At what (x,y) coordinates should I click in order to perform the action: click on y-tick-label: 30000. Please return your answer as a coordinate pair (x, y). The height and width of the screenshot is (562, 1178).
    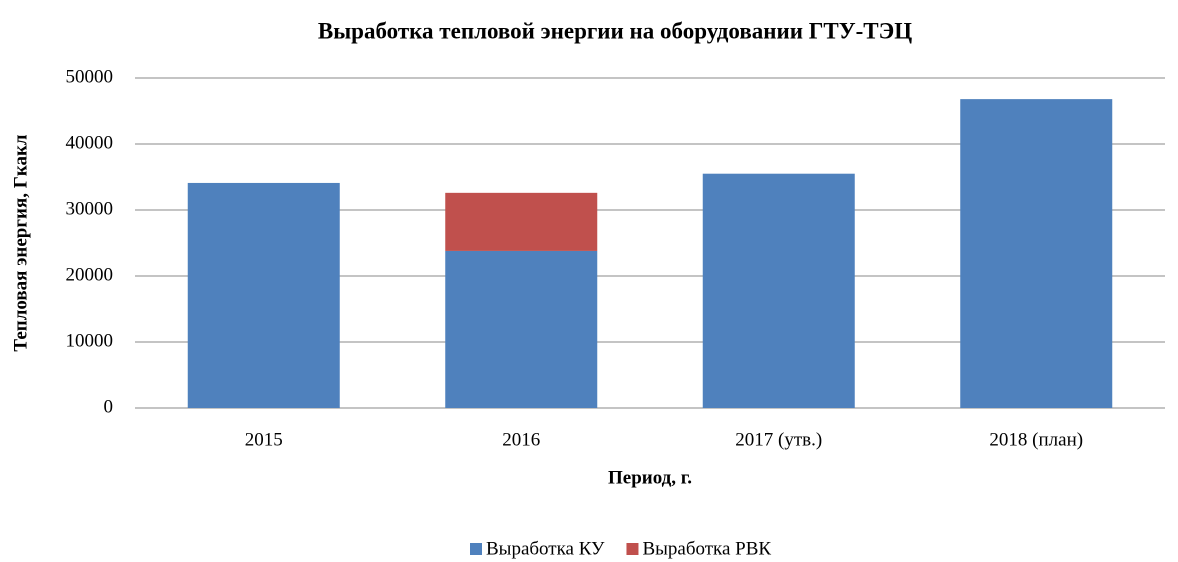
    Looking at the image, I should click on (90, 208).